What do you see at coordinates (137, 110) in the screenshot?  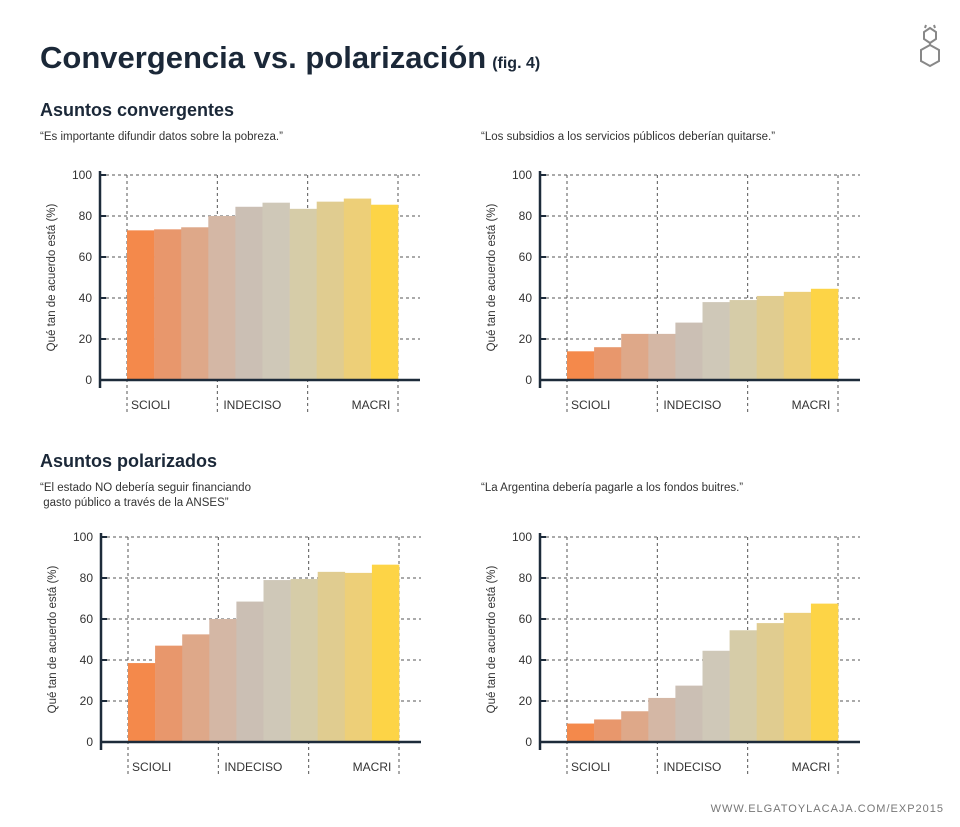 I see `section-heading-convergent: Asuntos convergentes` at bounding box center [137, 110].